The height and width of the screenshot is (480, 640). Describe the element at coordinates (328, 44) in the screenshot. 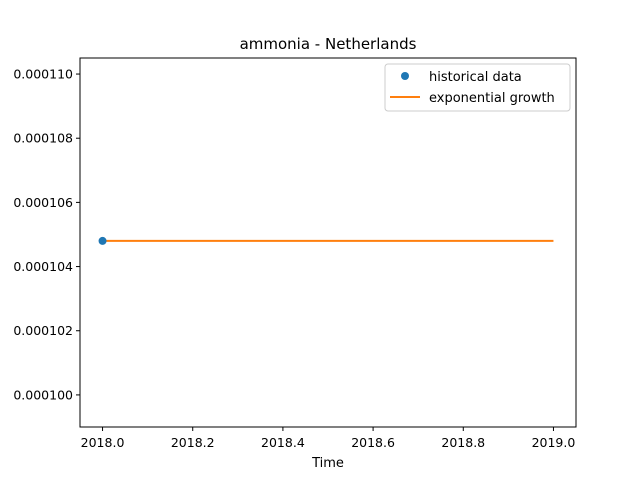

I see `chart-title: ammonia - Netherlands` at that location.